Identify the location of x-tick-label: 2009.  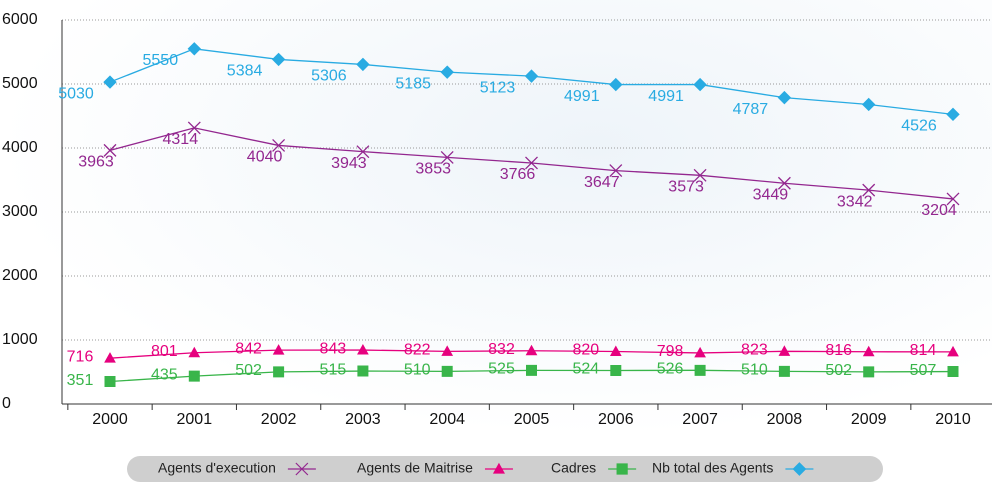
(869, 419).